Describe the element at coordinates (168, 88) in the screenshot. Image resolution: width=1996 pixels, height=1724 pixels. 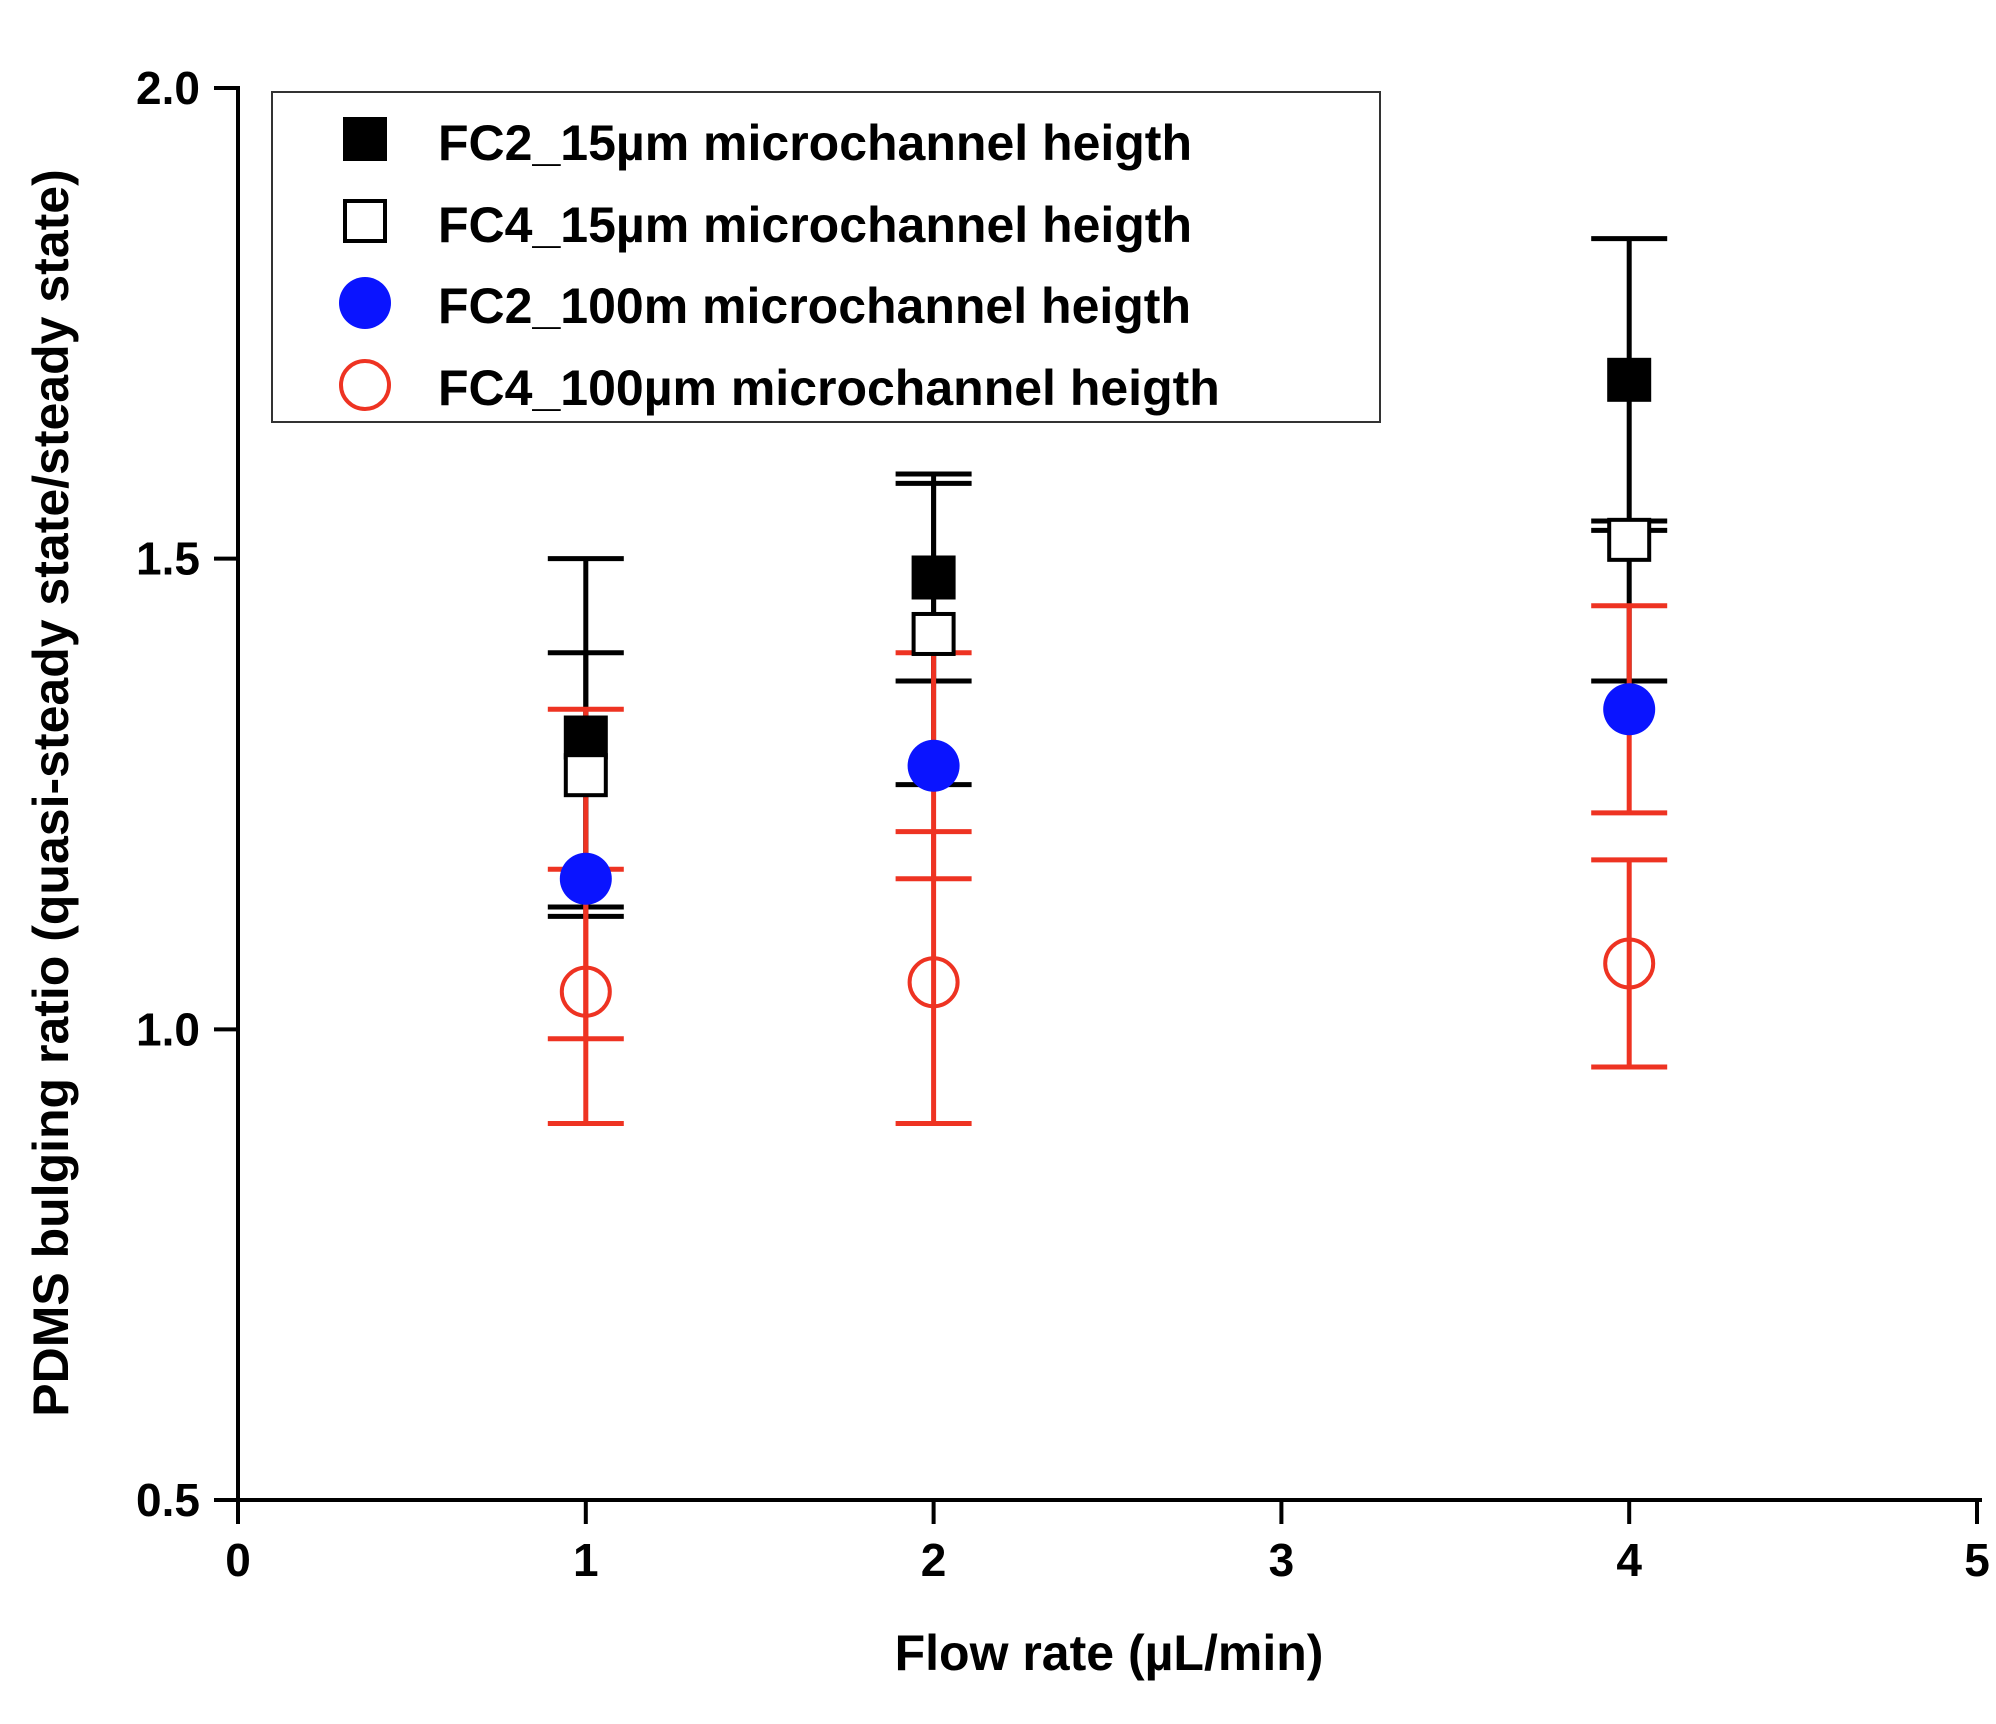
I see `y-tick-label: 2.0` at that location.